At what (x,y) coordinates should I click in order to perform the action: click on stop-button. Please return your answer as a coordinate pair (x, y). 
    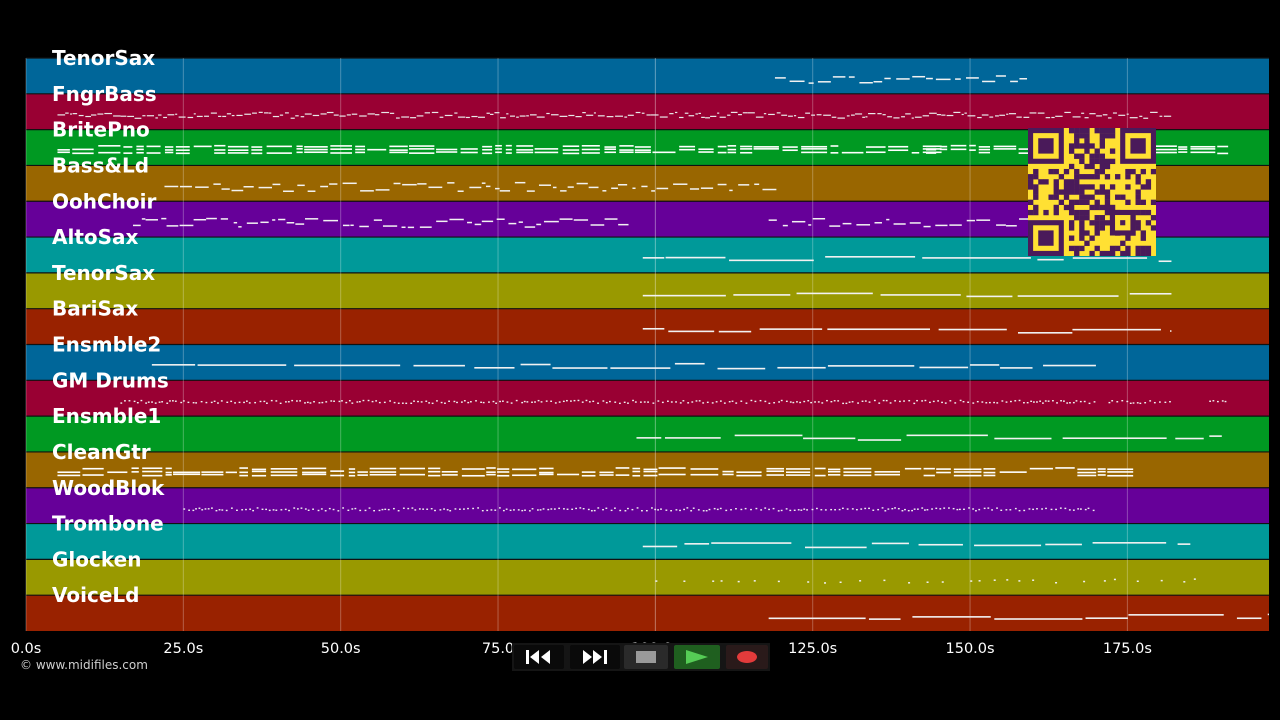
    Looking at the image, I should click on (646, 657).